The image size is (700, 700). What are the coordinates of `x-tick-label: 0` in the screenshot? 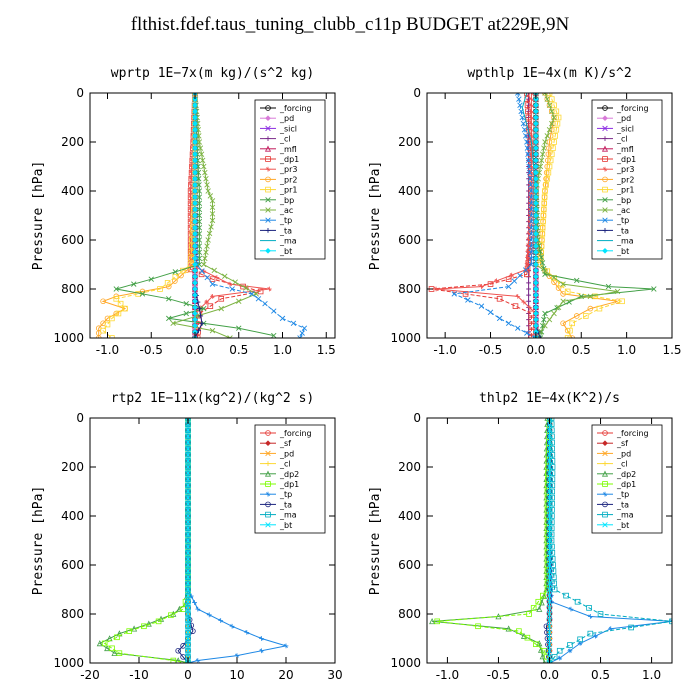 It's located at (188, 675).